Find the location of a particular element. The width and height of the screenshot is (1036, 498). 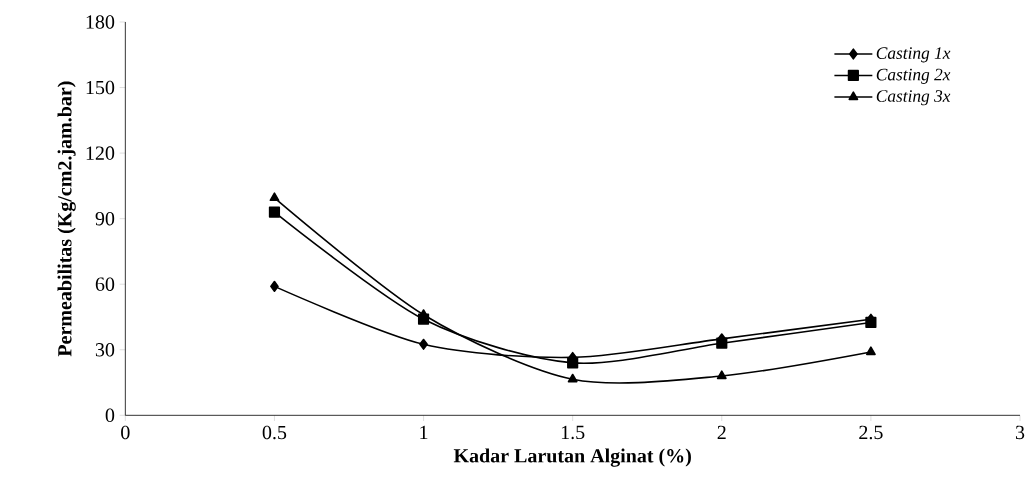

x-axis-title: Kadar Larutan Alginat (%) is located at coordinates (572, 457).